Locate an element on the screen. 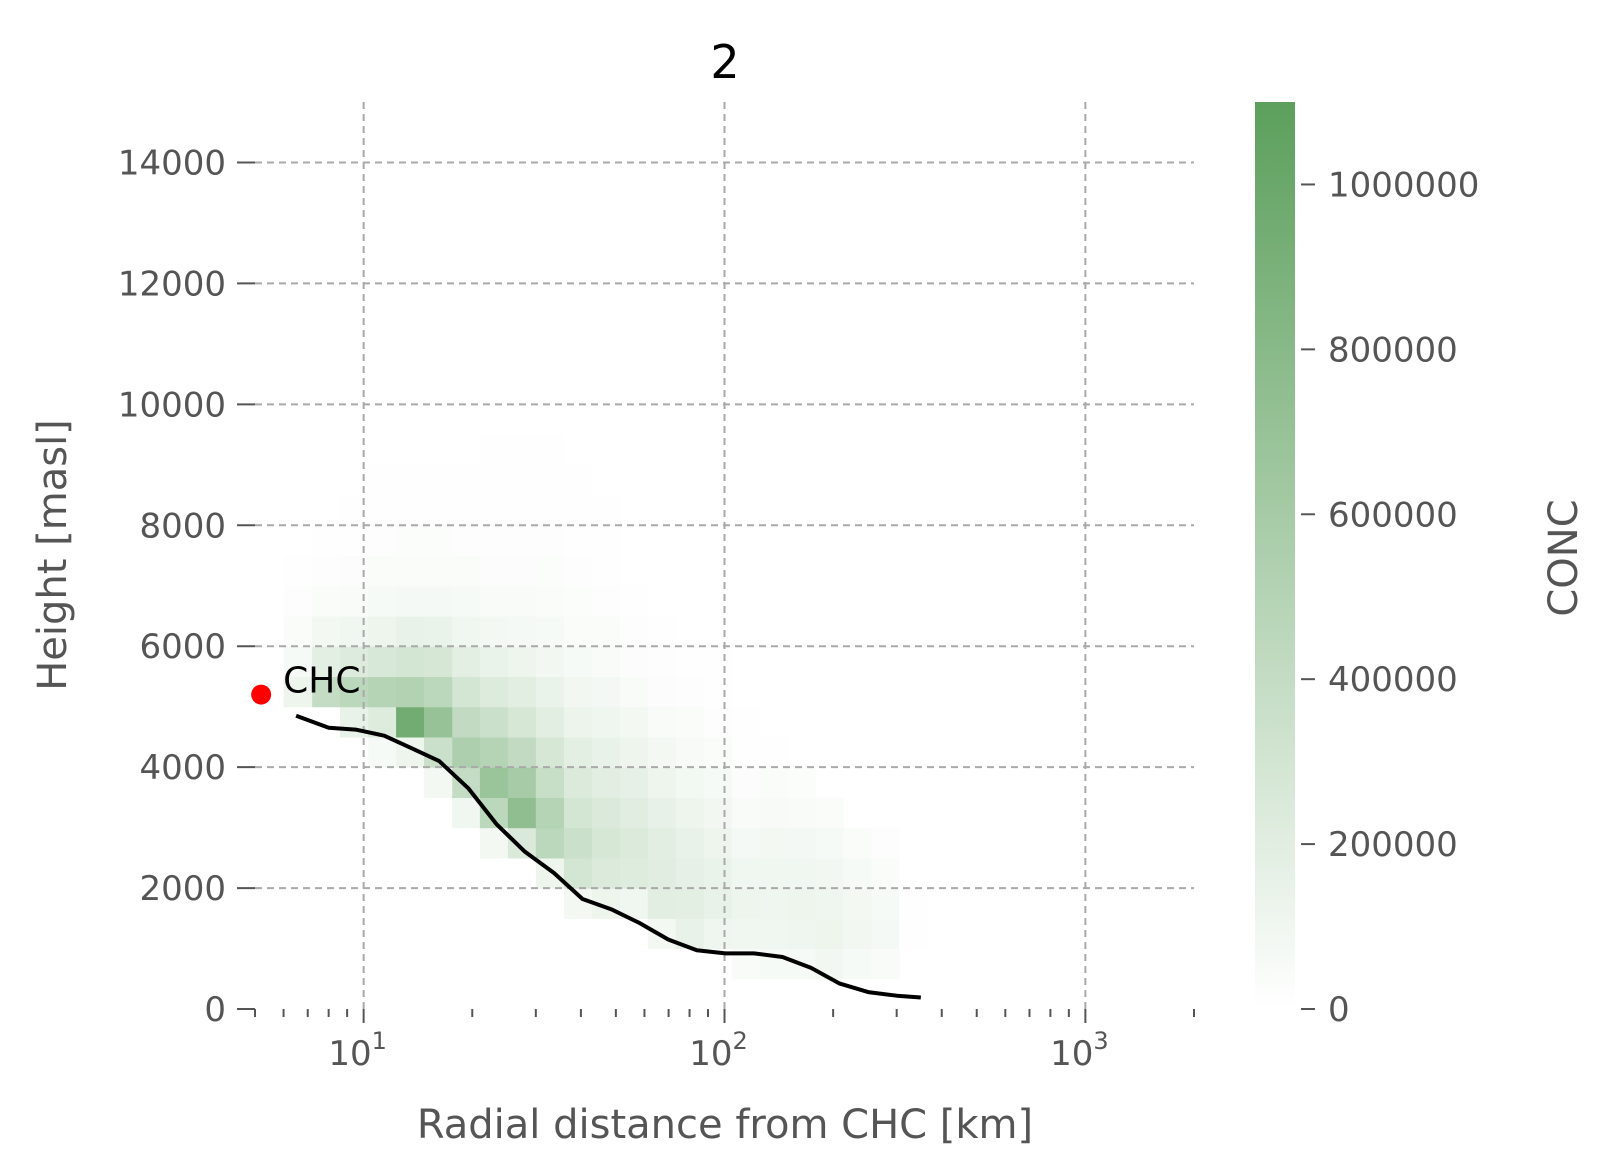 The image size is (1599, 1171). annotation-layer: CHC is located at coordinates (305, 683).